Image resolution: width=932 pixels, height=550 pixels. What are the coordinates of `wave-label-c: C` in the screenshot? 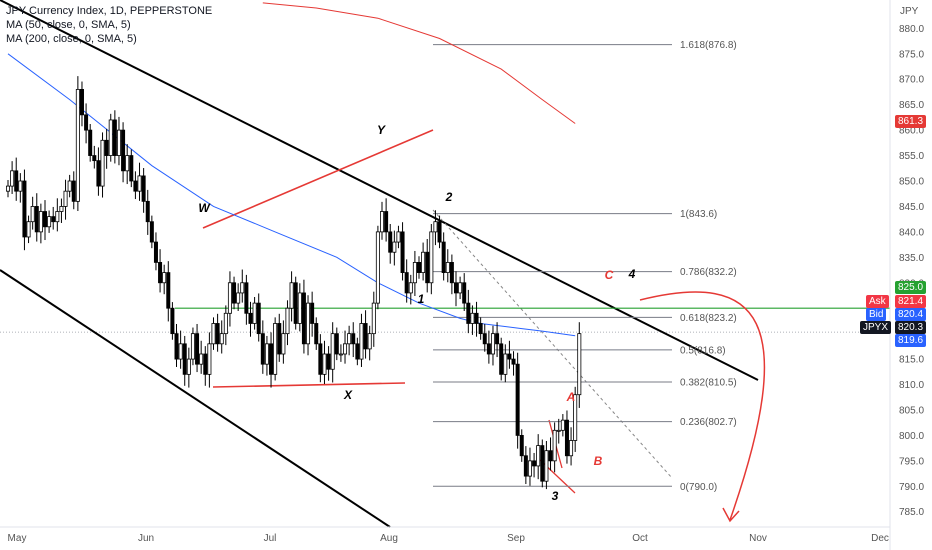 It's located at (609, 275).